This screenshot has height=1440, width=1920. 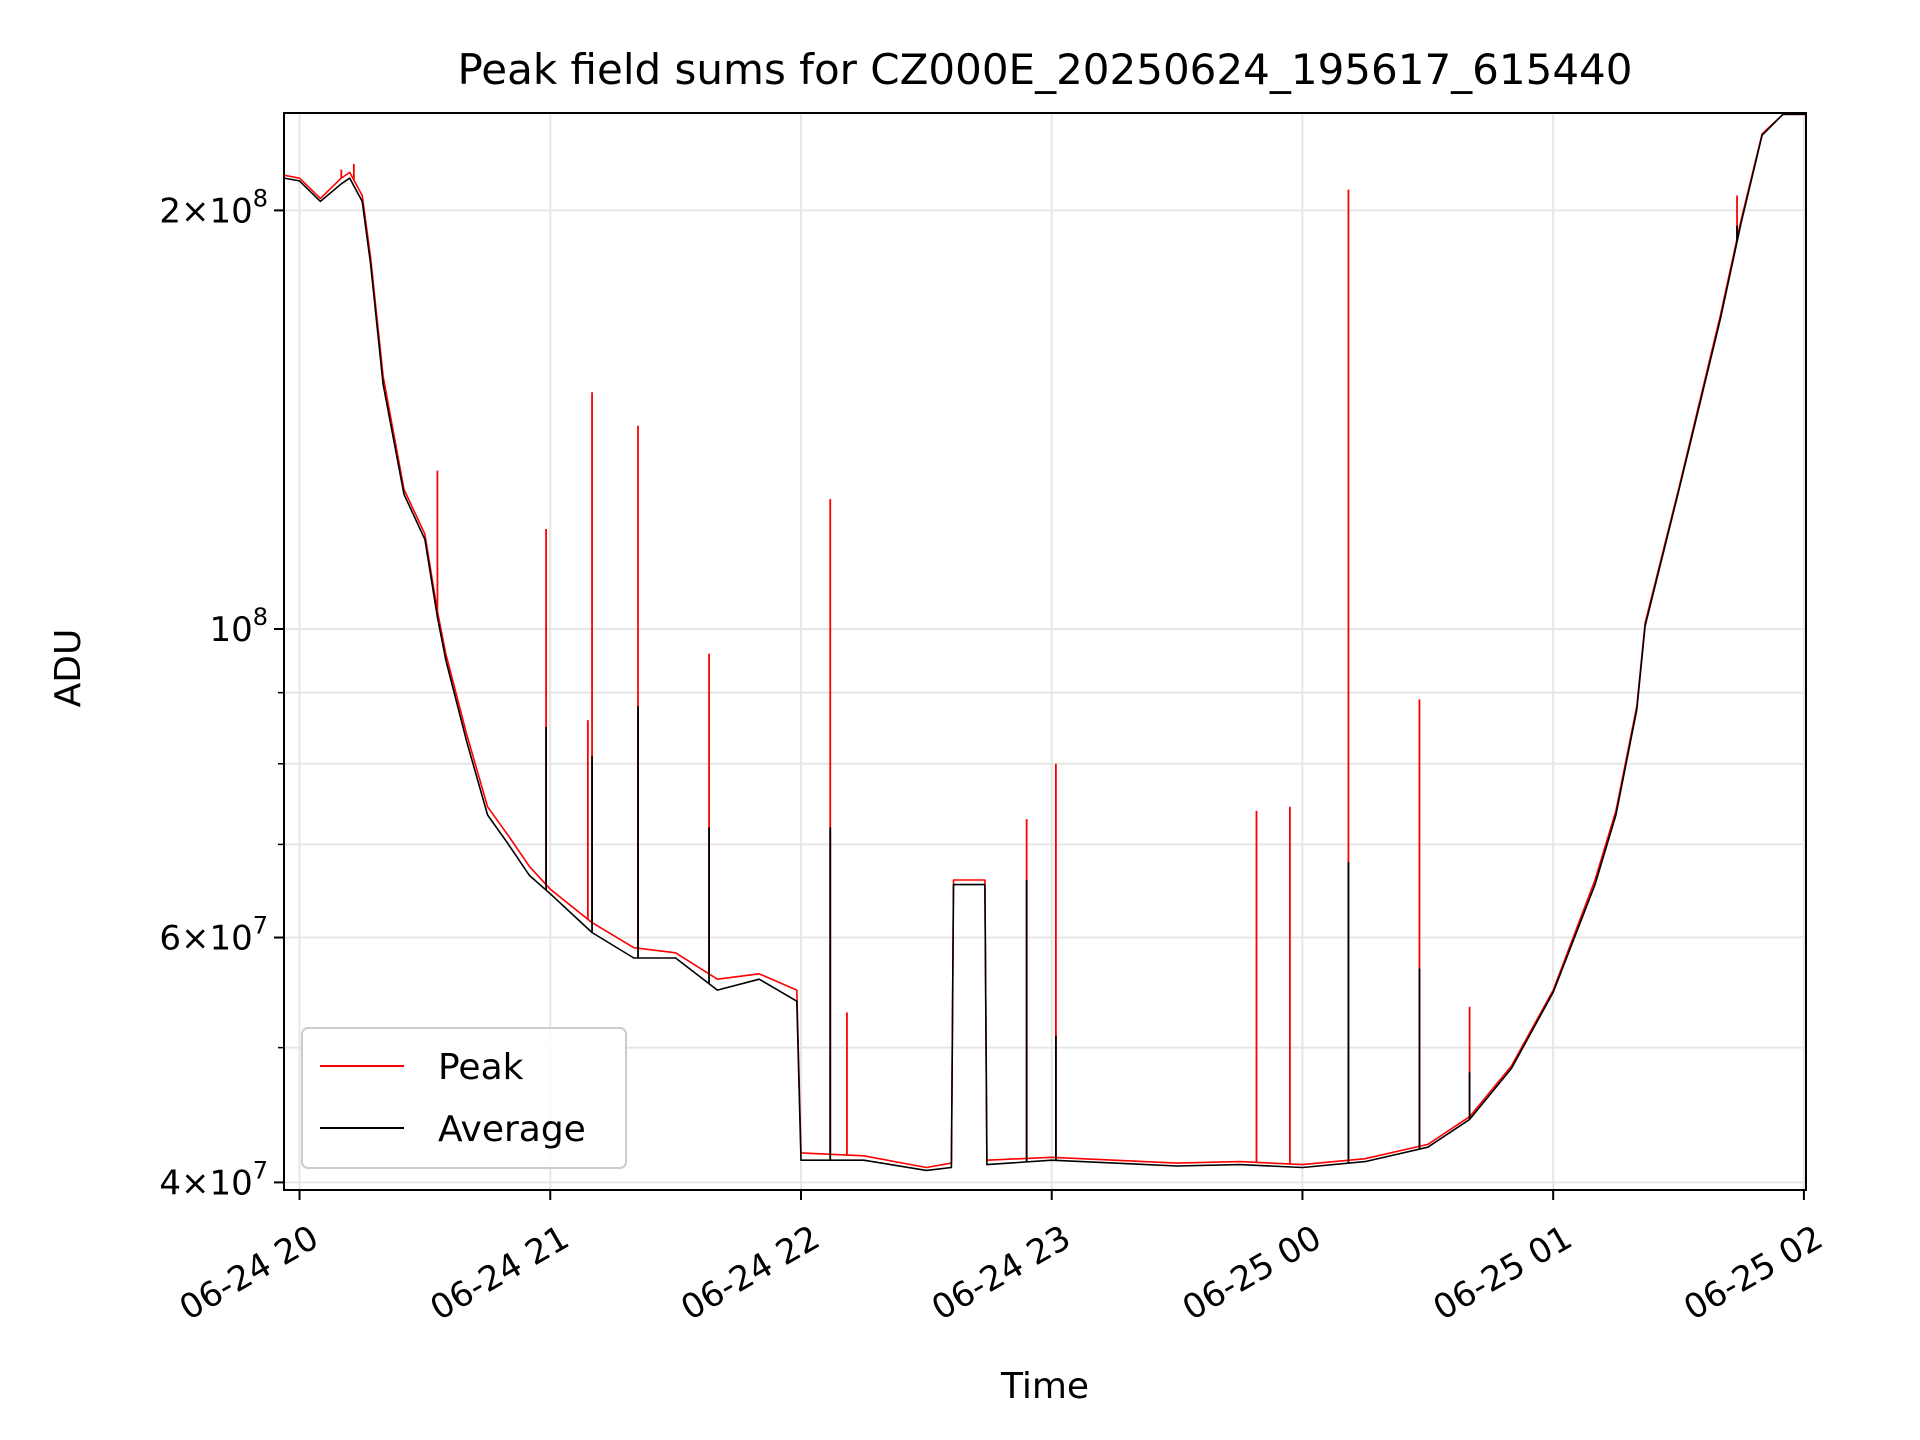 I want to click on legend: Peak Average, so click(x=464, y=1098).